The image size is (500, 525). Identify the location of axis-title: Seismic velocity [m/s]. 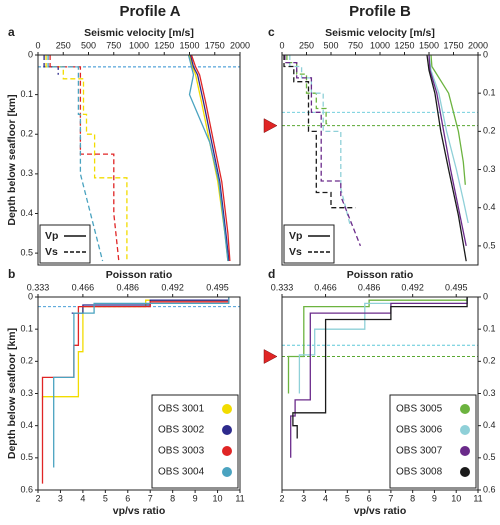
(380, 33).